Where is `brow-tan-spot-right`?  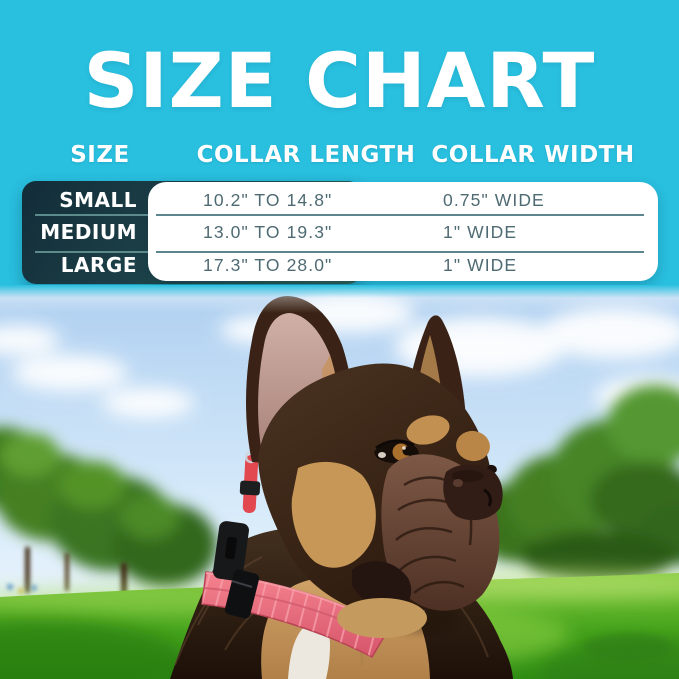 brow-tan-spot-right is located at coordinates (473, 446).